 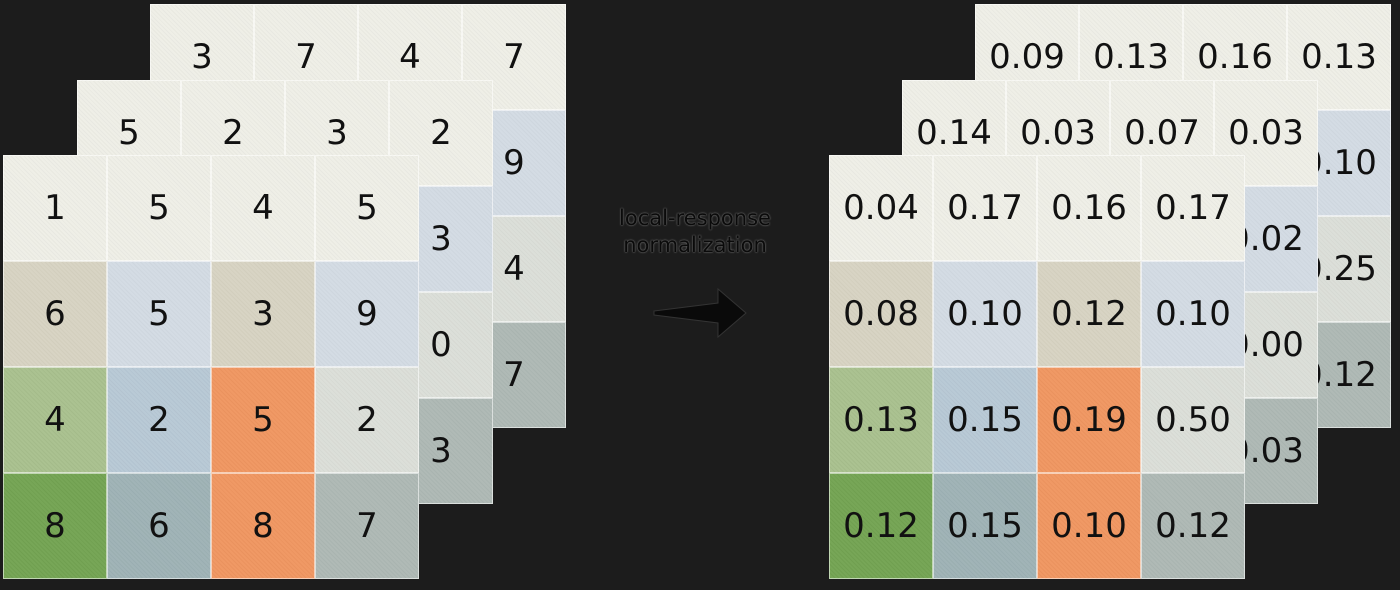 I want to click on operation-label-line2: normalization, so click(x=695, y=245).